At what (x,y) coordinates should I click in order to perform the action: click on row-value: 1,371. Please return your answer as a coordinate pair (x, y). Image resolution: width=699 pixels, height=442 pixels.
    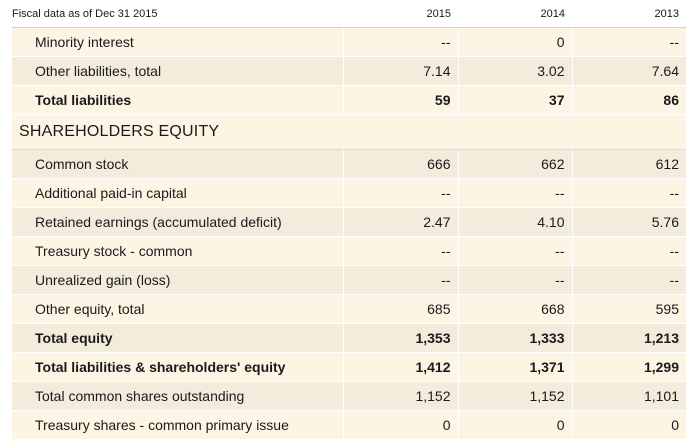
    Looking at the image, I should click on (514, 367).